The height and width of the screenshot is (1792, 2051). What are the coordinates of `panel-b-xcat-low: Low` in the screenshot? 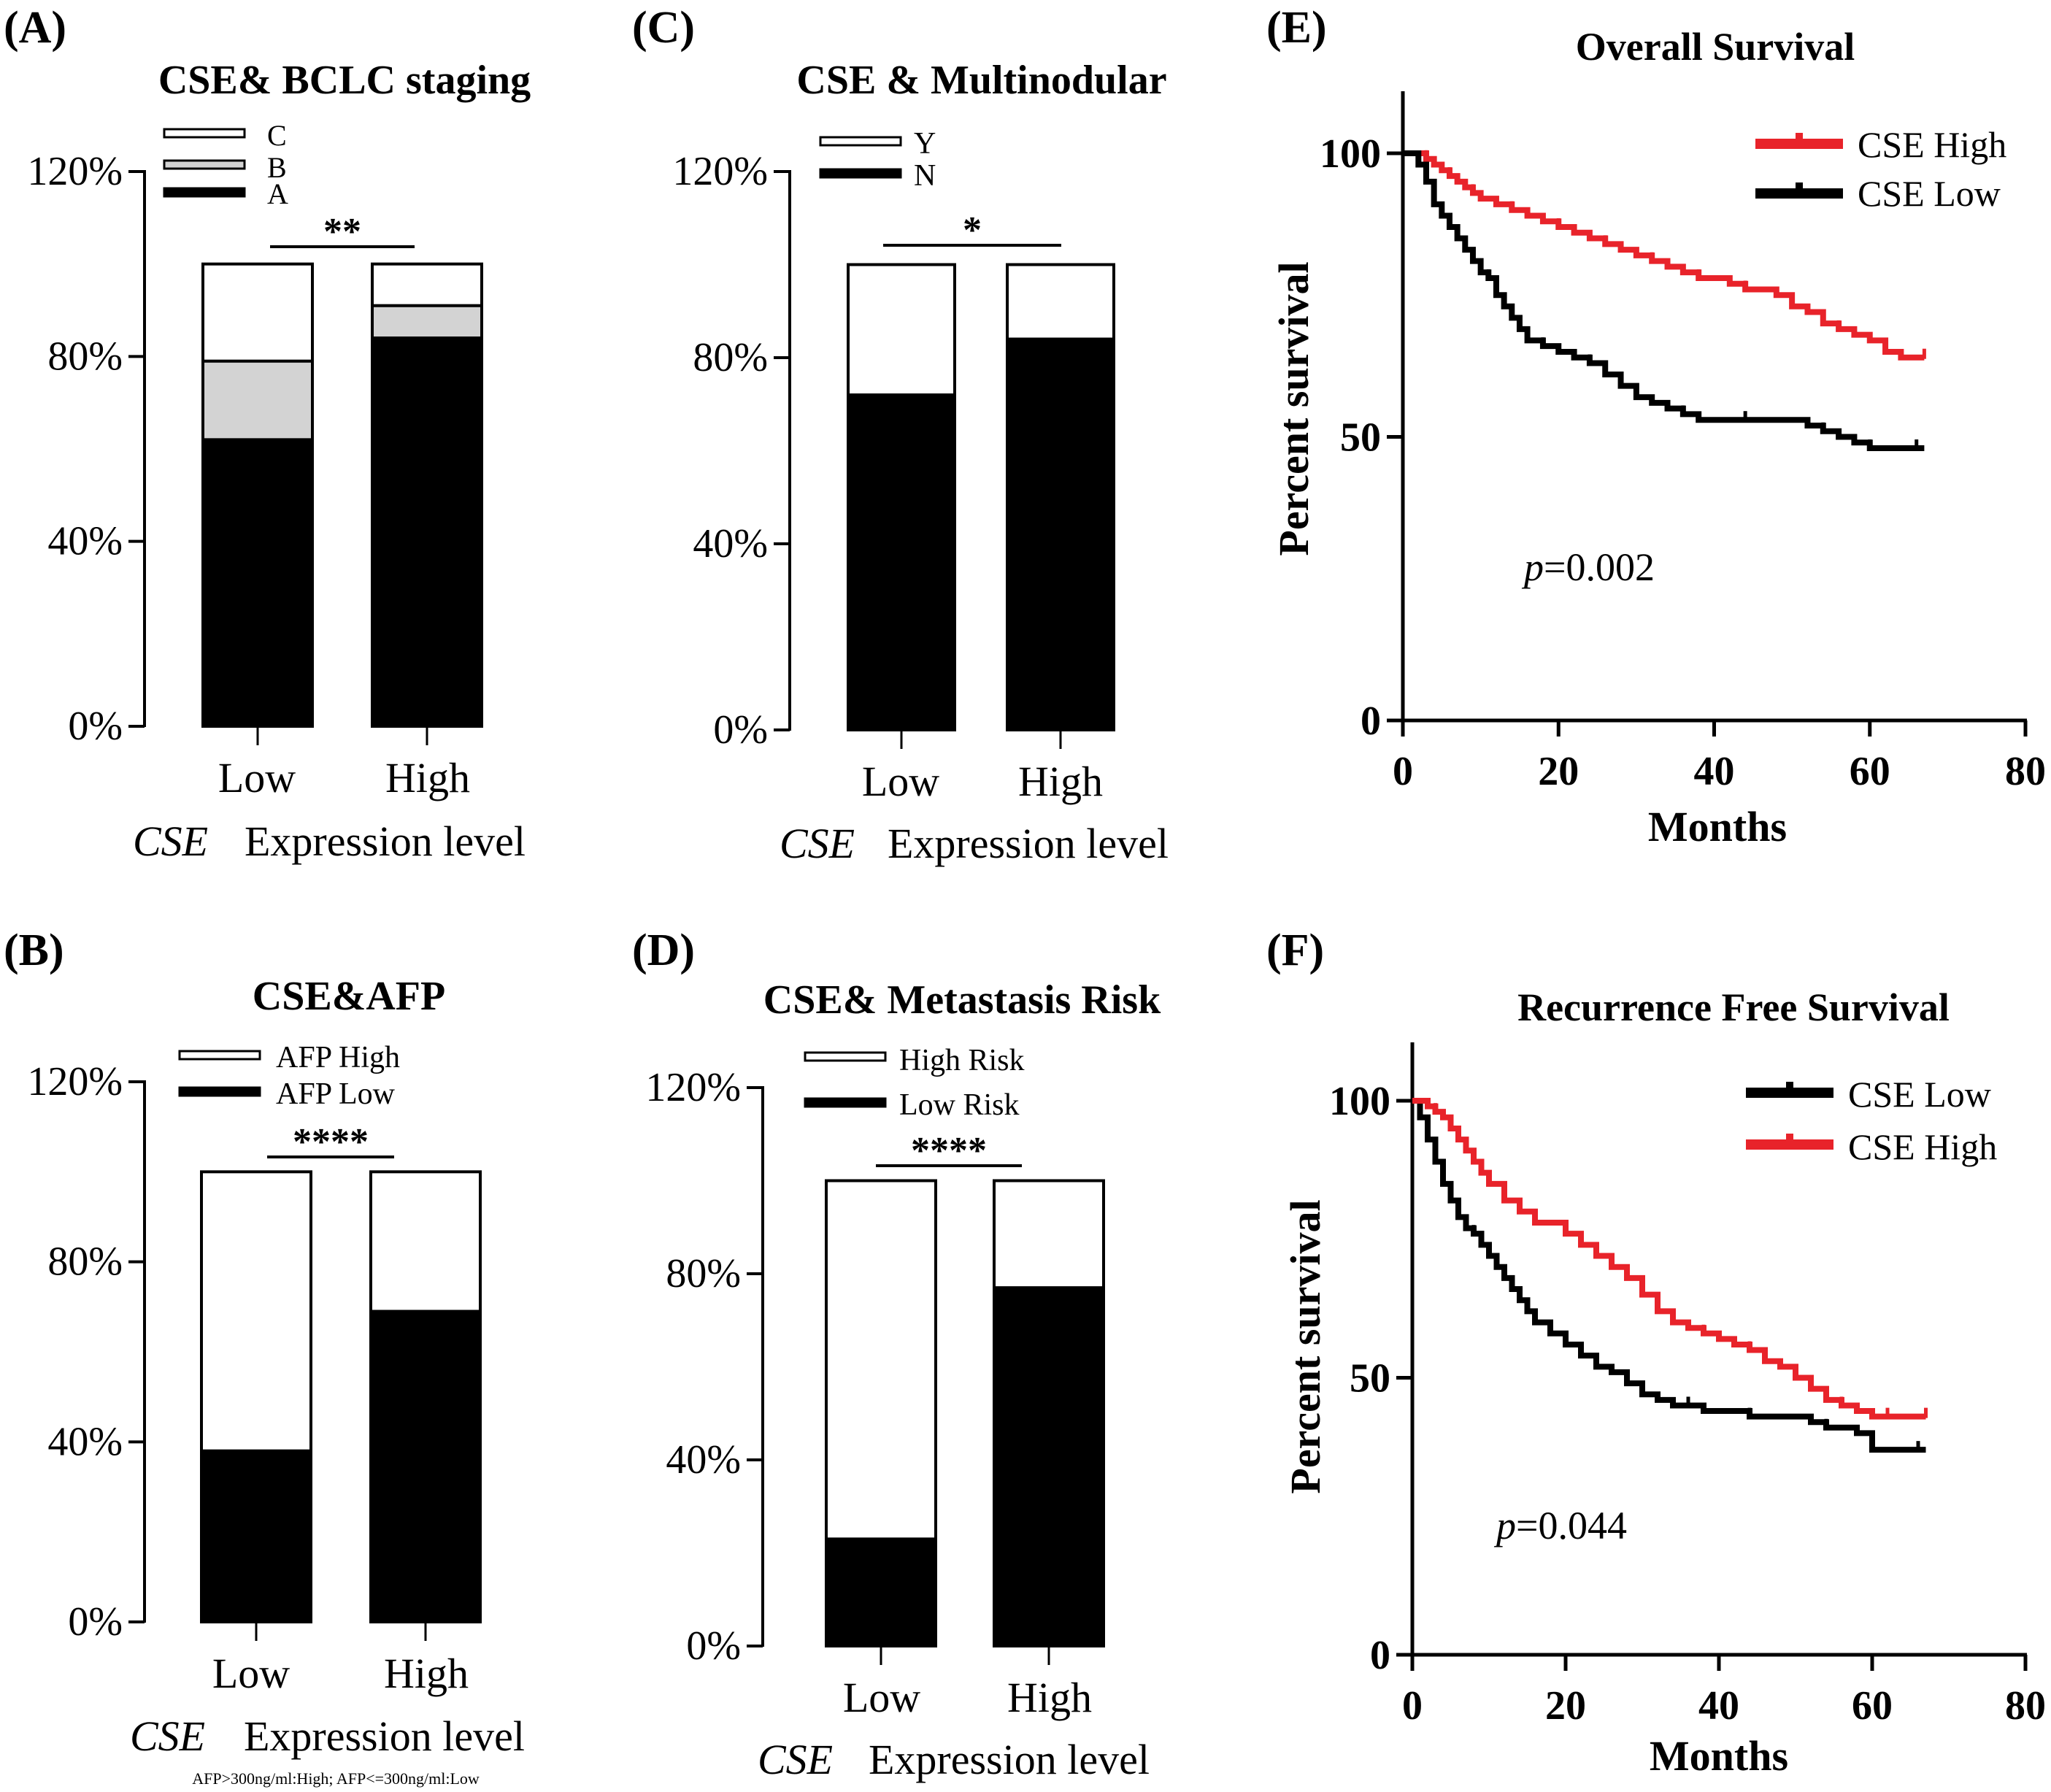 It's located at (251, 1674).